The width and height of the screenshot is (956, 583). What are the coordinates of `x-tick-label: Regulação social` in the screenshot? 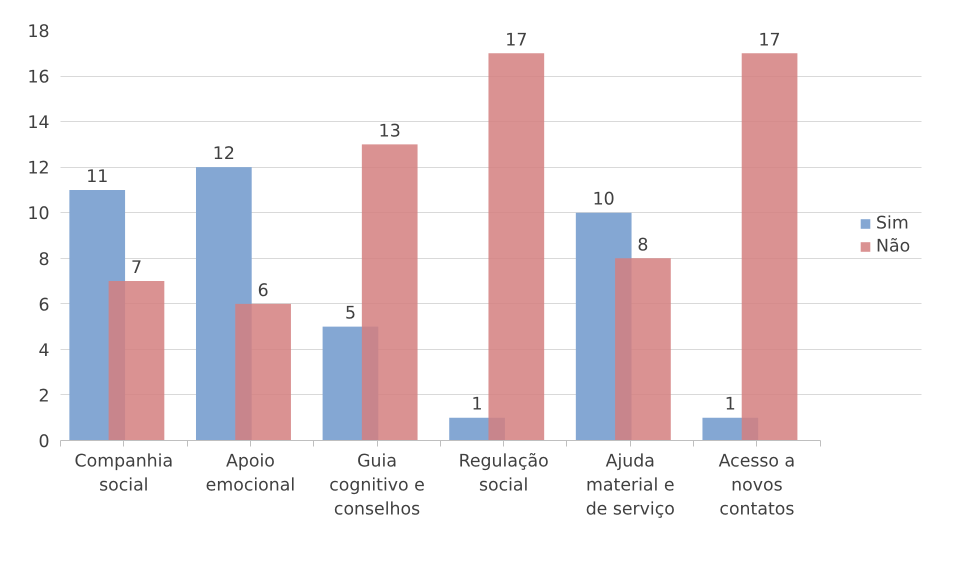 It's located at (503, 474).